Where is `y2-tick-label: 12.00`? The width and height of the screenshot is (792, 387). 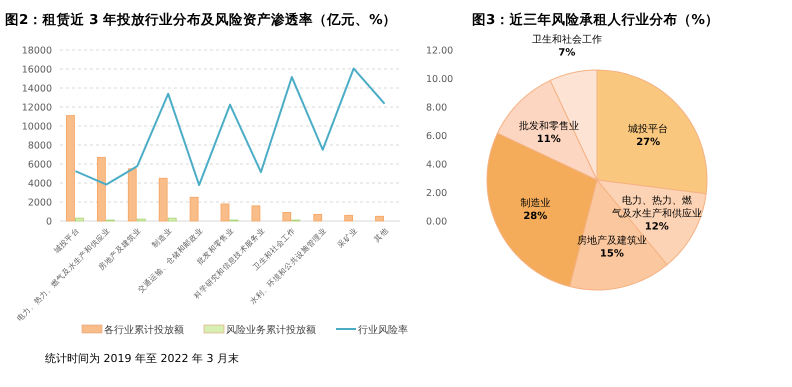 y2-tick-label: 12.00 is located at coordinates (440, 51).